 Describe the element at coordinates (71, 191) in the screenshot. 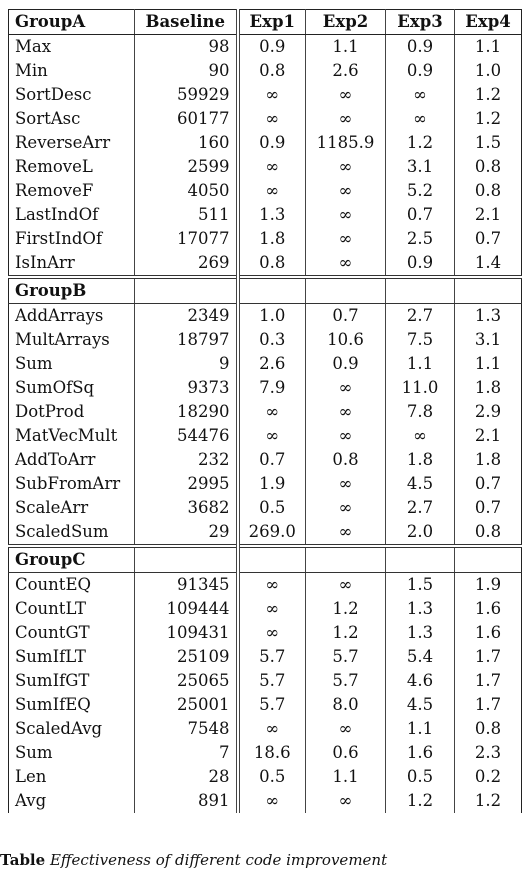

I see `function-name-cell: RemoveF` at that location.